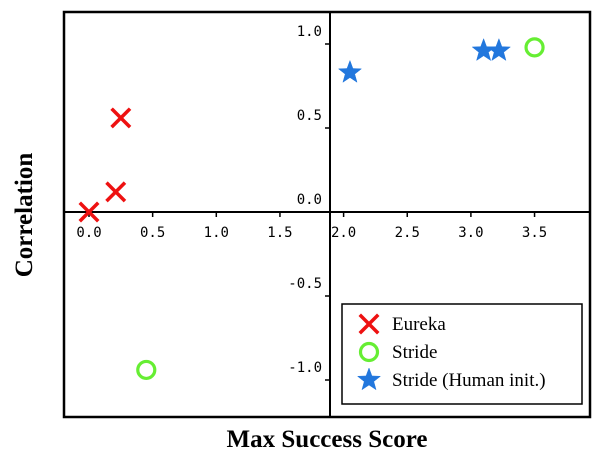  Describe the element at coordinates (24, 215) in the screenshot. I see `y-axis-label: Correlation` at that location.